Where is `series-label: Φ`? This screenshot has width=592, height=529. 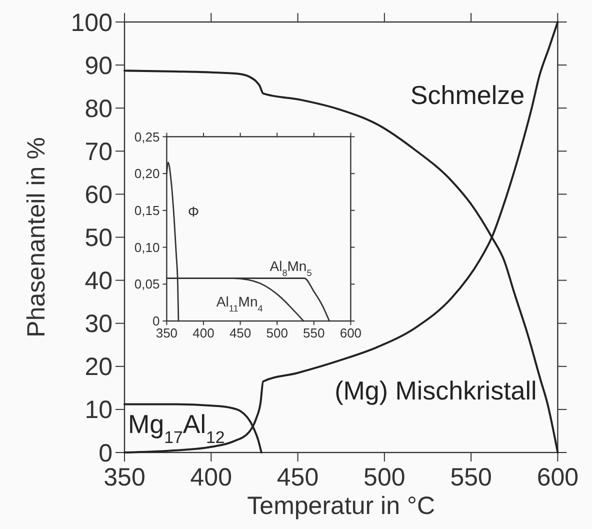
series-label: Φ is located at coordinates (194, 212).